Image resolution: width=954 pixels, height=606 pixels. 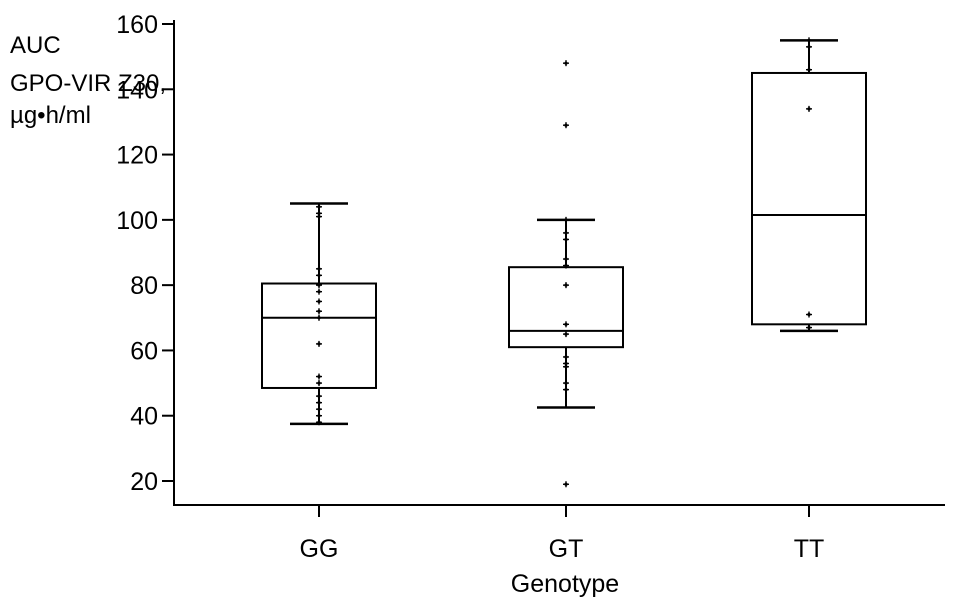 What do you see at coordinates (562, 534) in the screenshot?
I see `x-ticks: GG GT TT` at bounding box center [562, 534].